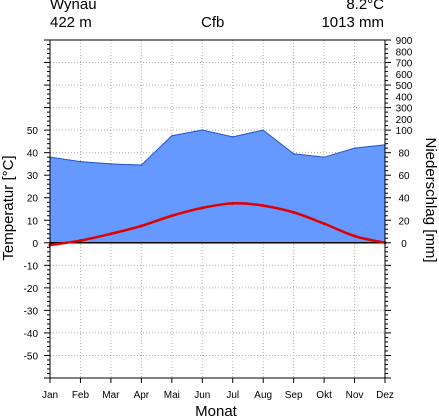 This screenshot has height=418, width=439. What do you see at coordinates (385, 395) in the screenshot?
I see `x-tick-label: Dez` at bounding box center [385, 395].